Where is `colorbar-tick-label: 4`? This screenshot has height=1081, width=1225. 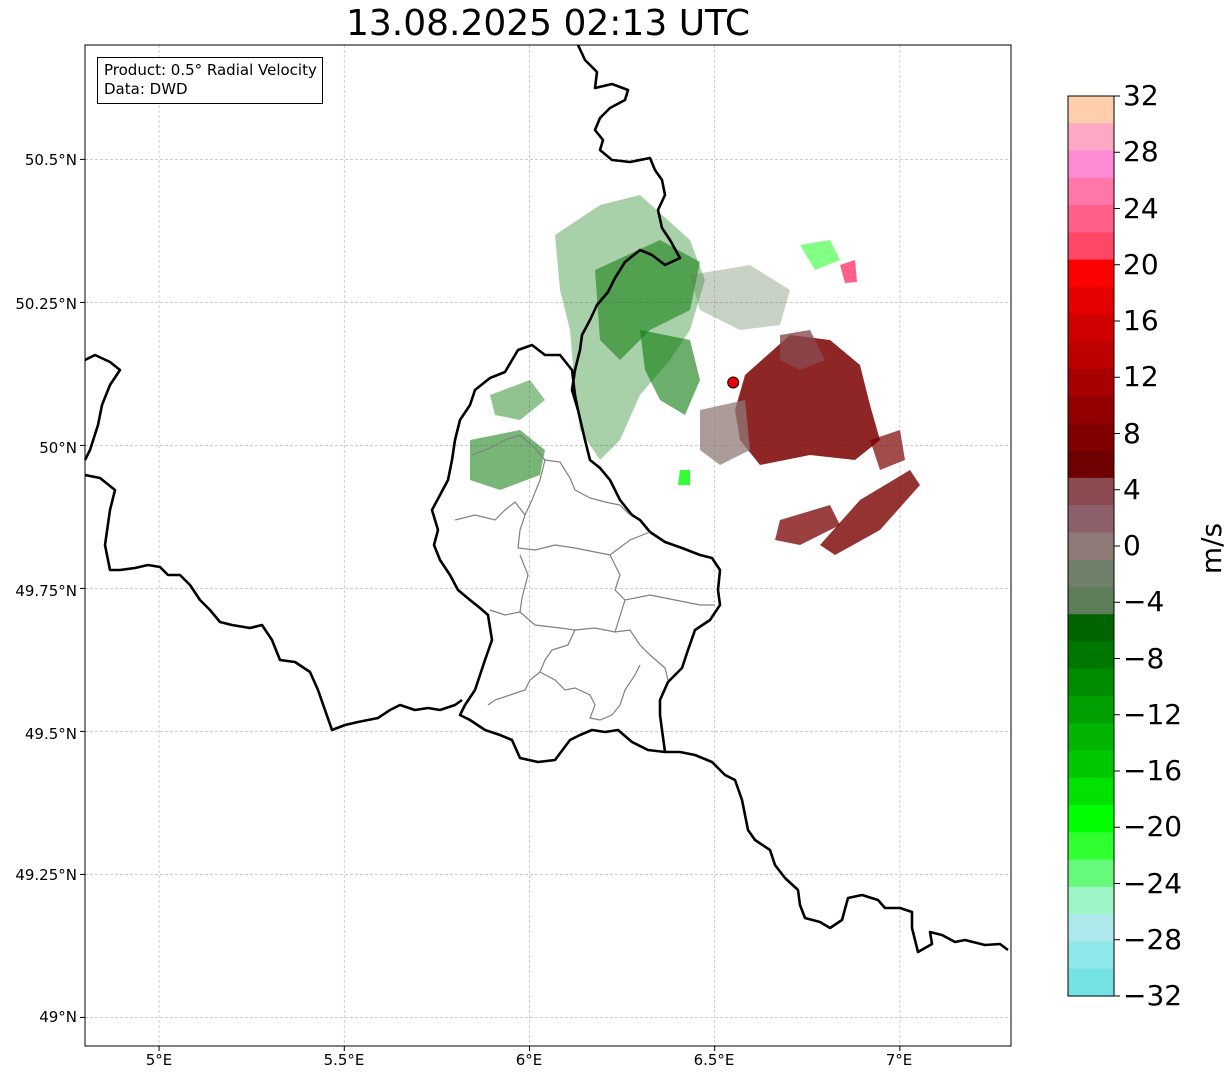
colorbar-tick-label: 4 is located at coordinates (1132, 489).